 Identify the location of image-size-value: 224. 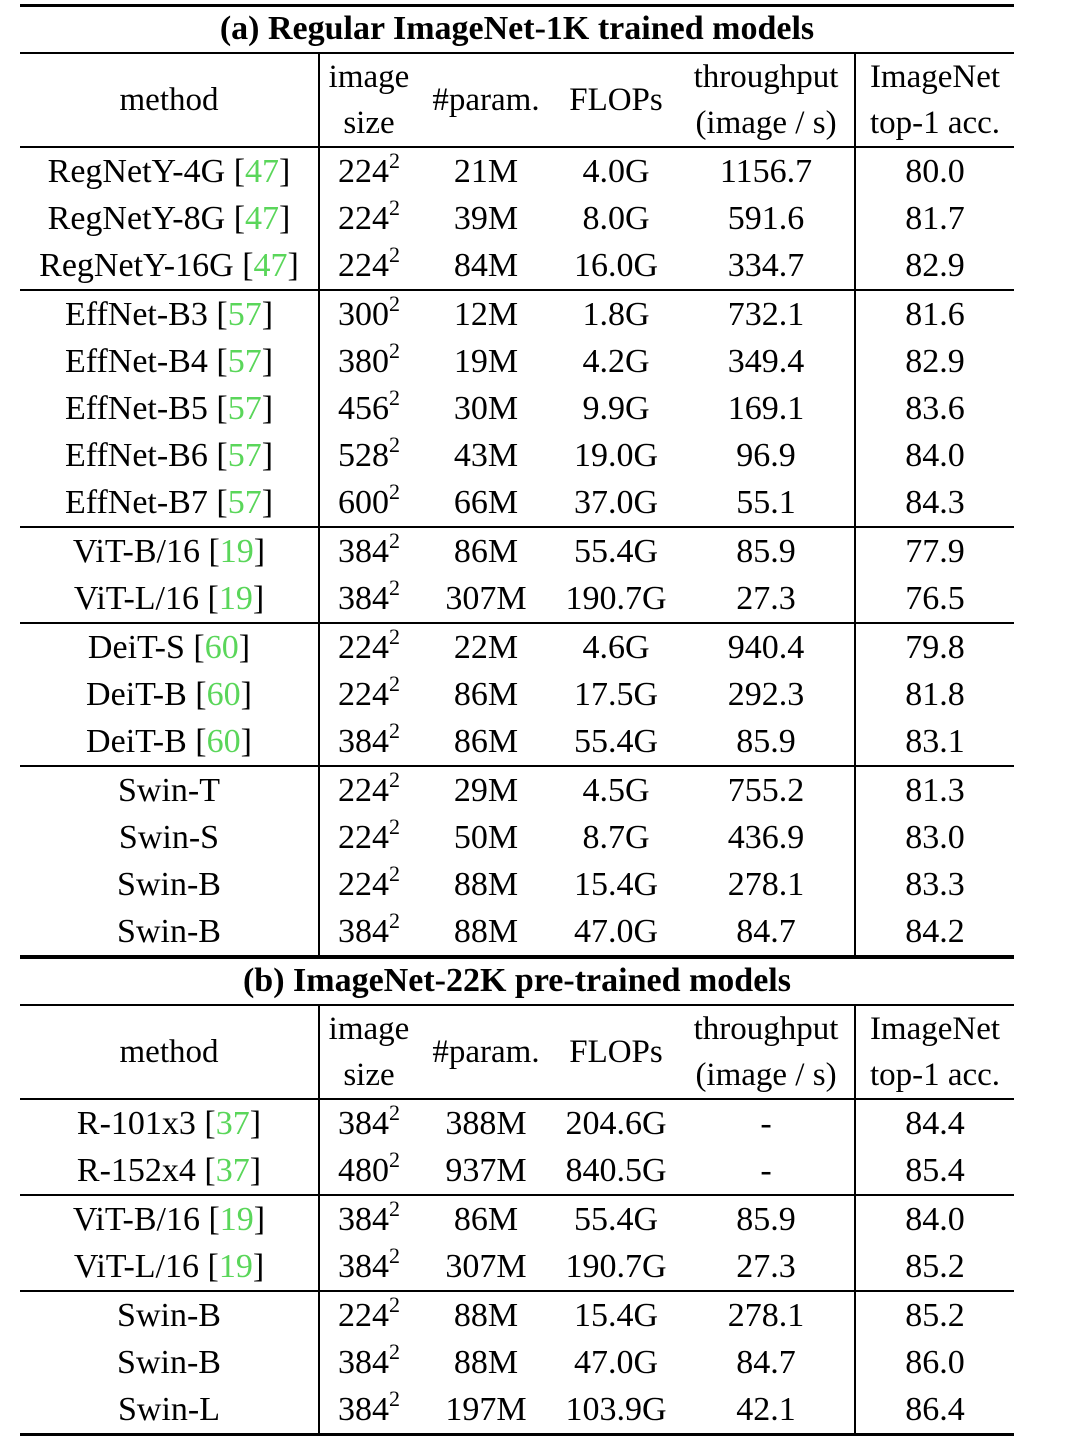
(363, 790).